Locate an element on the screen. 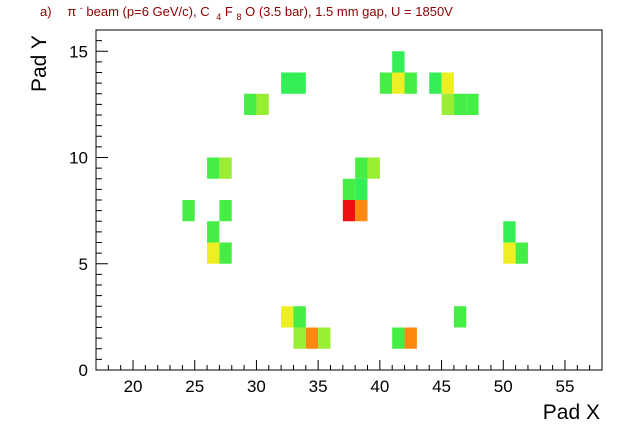 The height and width of the screenshot is (435, 640). title-mid: F is located at coordinates (229, 11).